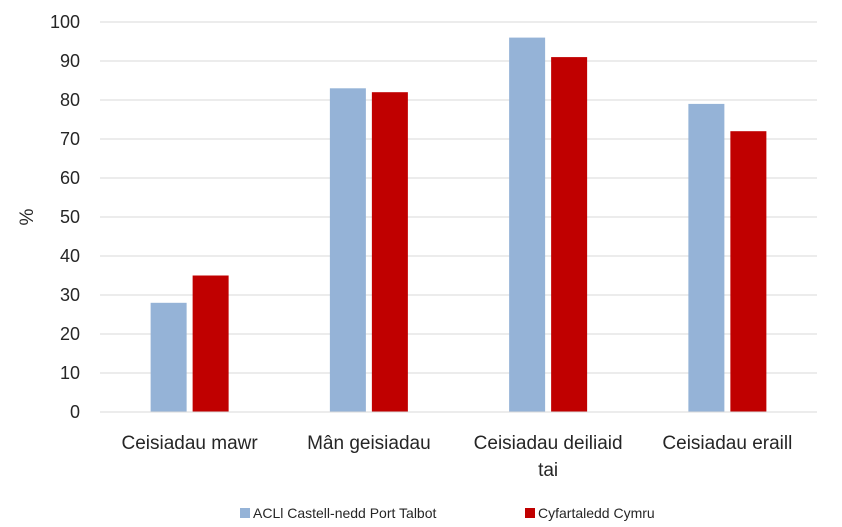  Describe the element at coordinates (27, 216) in the screenshot. I see `y-axis-title: %` at that location.